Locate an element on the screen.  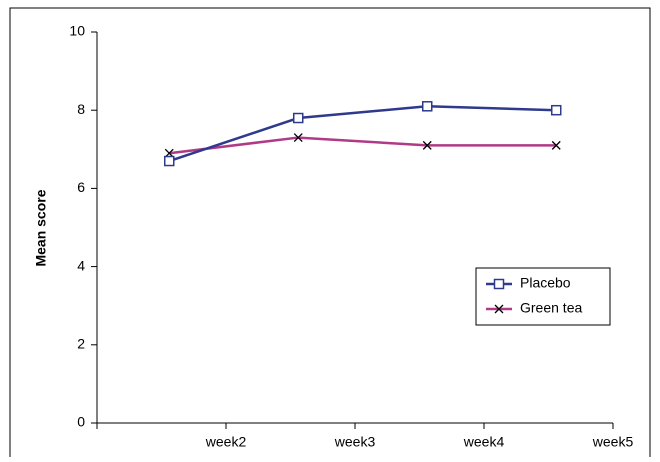
y-tick-label: 6 is located at coordinates (81, 187).